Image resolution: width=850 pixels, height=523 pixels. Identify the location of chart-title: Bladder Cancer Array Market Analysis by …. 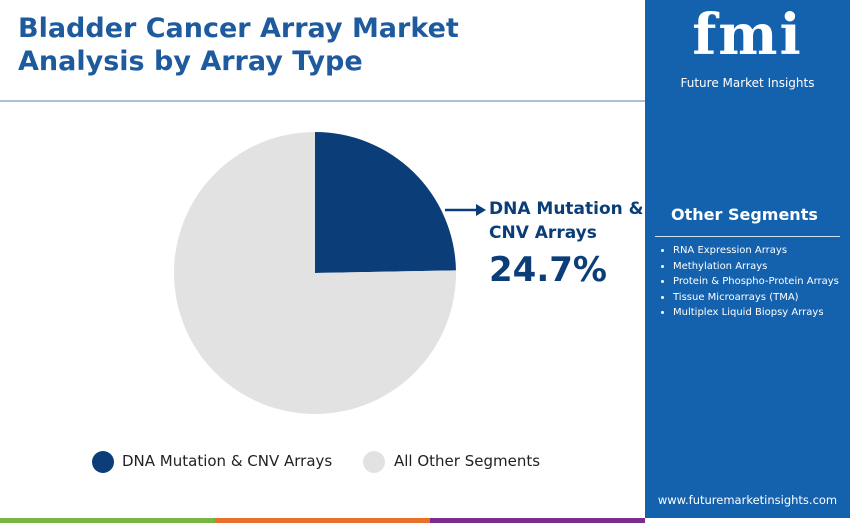
(238, 45).